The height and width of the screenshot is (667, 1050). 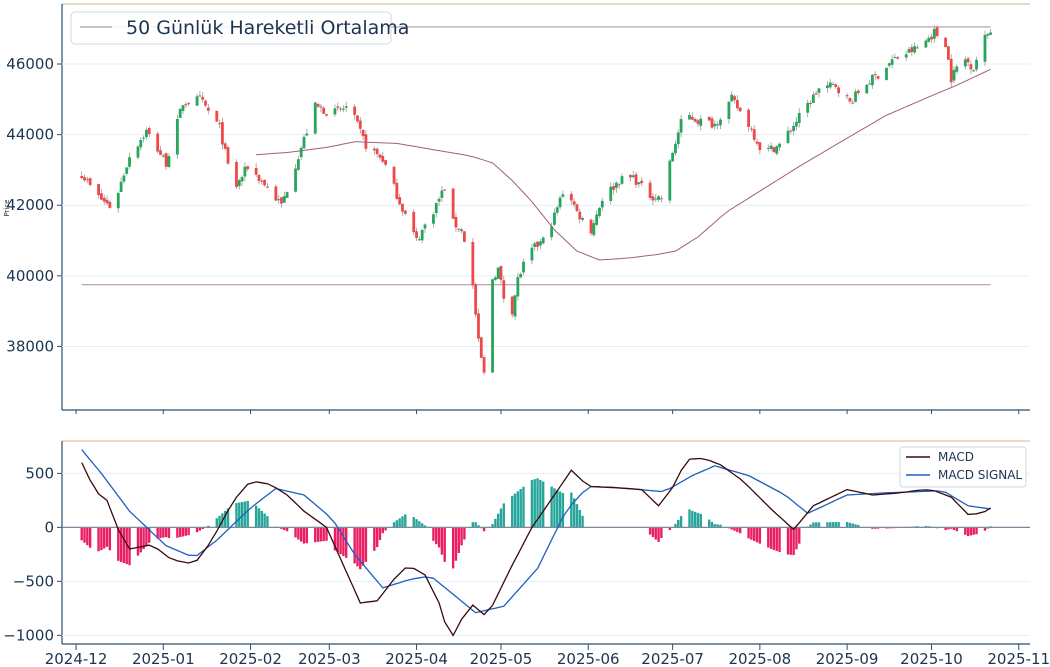 What do you see at coordinates (536, 524) in the screenshot?
I see `macd-histogram` at bounding box center [536, 524].